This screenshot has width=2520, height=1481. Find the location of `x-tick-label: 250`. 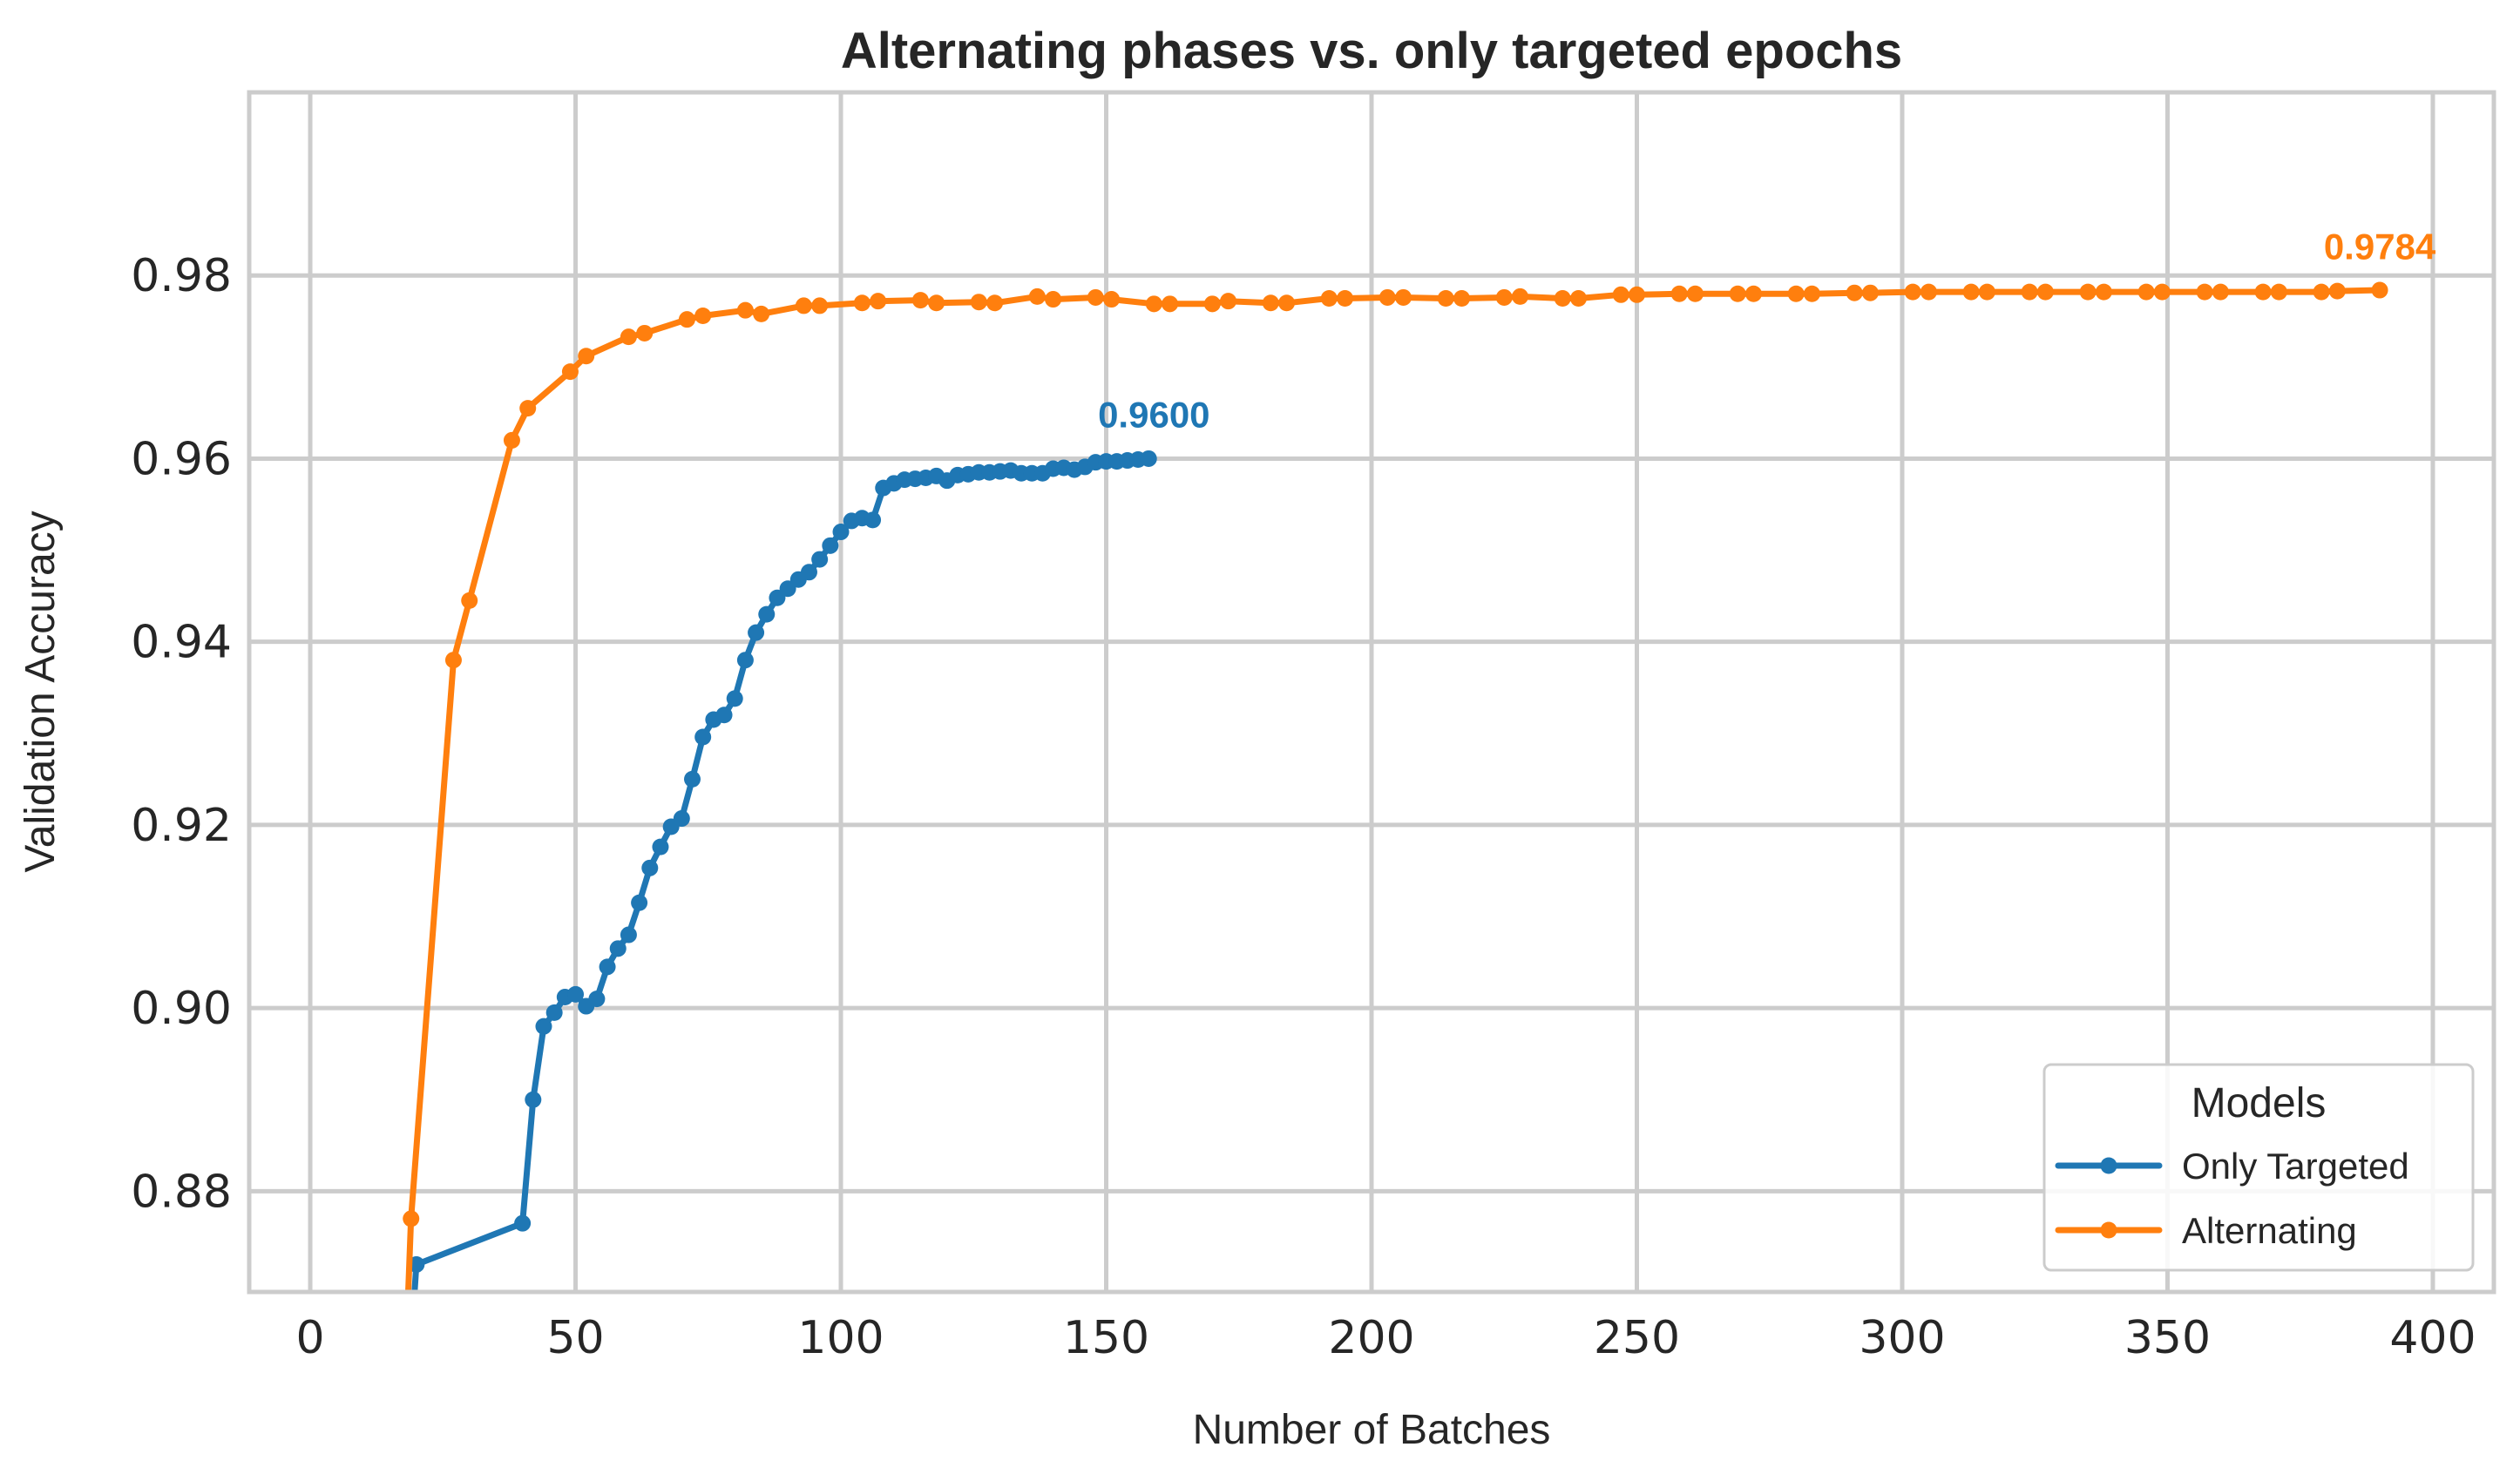

x-tick-label: 250 is located at coordinates (1637, 1338).